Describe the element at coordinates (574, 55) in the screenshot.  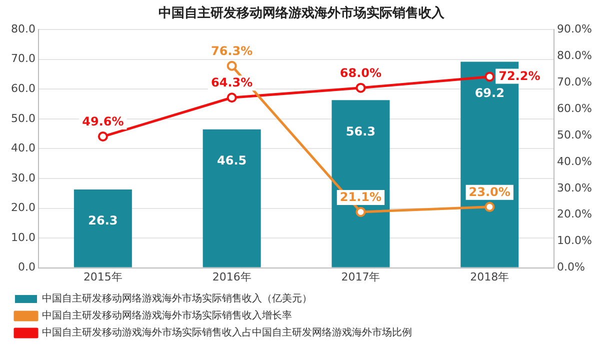
I see `y2-tick-label: 80.0%` at that location.